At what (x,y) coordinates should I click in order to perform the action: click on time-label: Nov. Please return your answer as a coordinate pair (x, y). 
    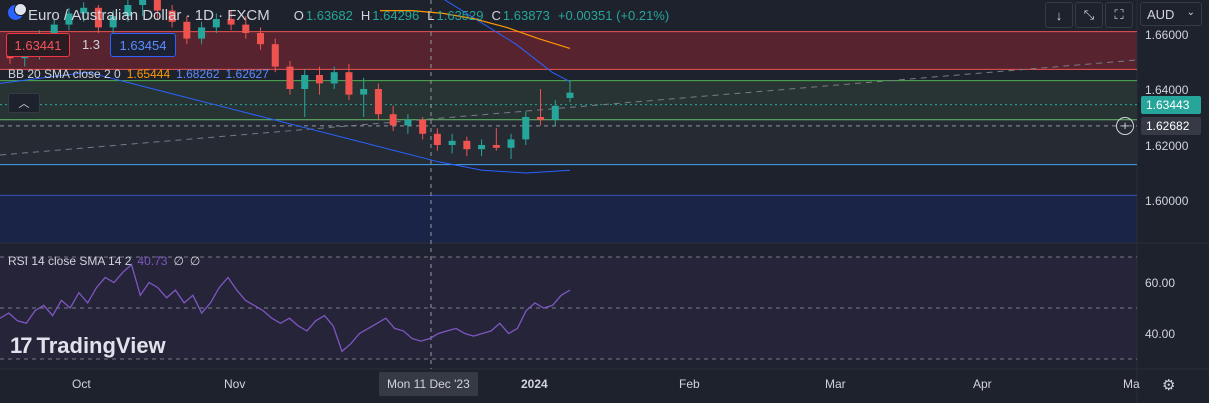
    Looking at the image, I should click on (235, 384).